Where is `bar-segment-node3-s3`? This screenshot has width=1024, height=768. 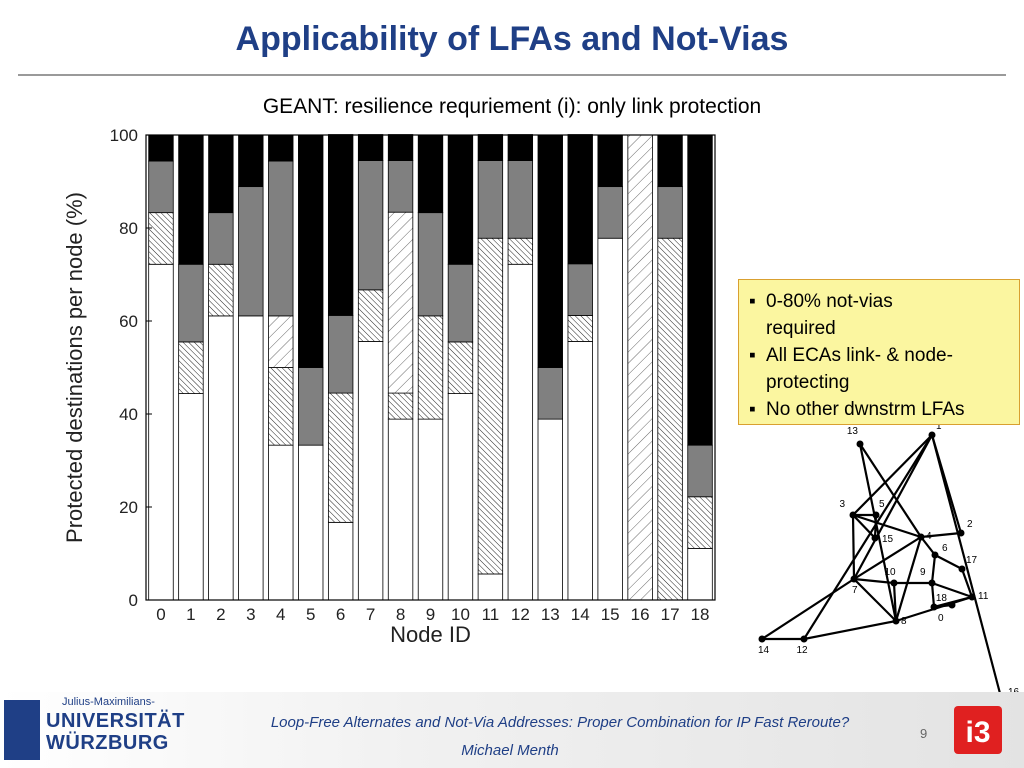 bar-segment-node3-s3 is located at coordinates (251, 251).